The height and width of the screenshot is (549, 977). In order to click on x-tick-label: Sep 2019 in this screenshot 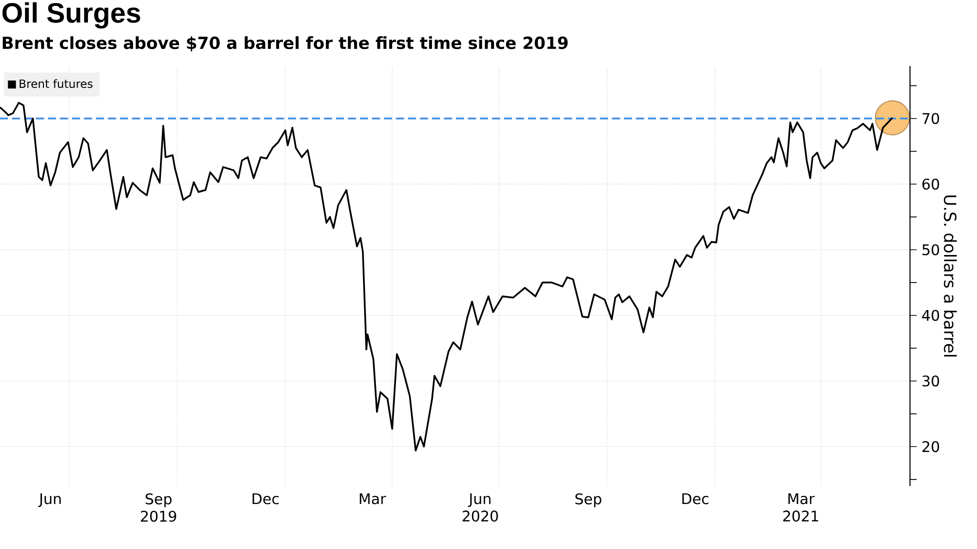, I will do `click(158, 507)`.